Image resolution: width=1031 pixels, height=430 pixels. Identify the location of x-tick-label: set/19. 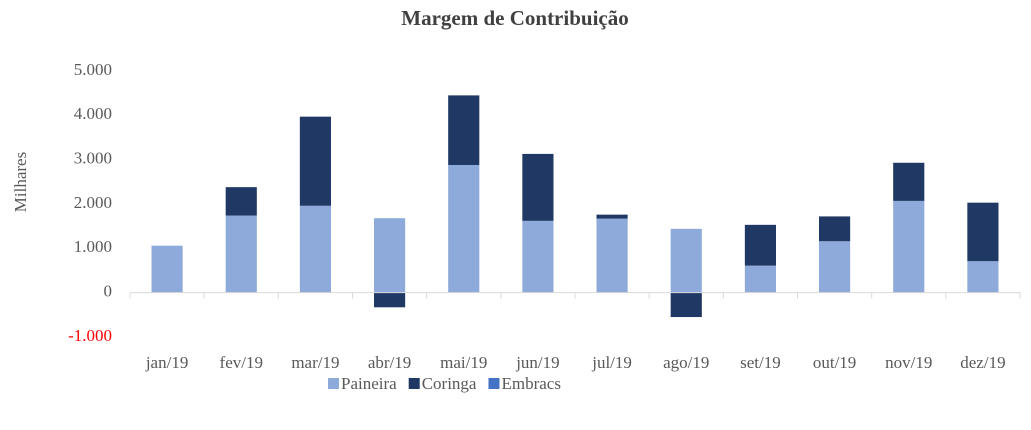
(760, 362).